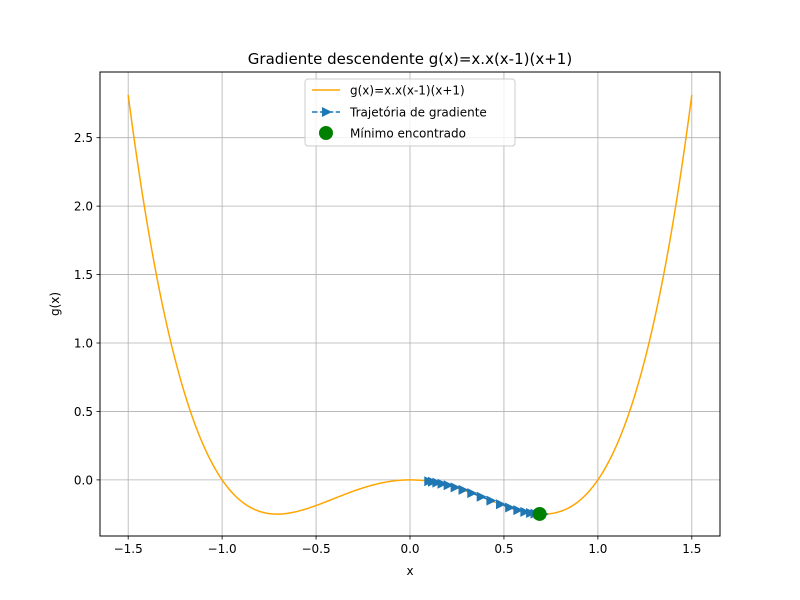 The height and width of the screenshot is (600, 800). I want to click on legend-marker-minimum, so click(326, 133).